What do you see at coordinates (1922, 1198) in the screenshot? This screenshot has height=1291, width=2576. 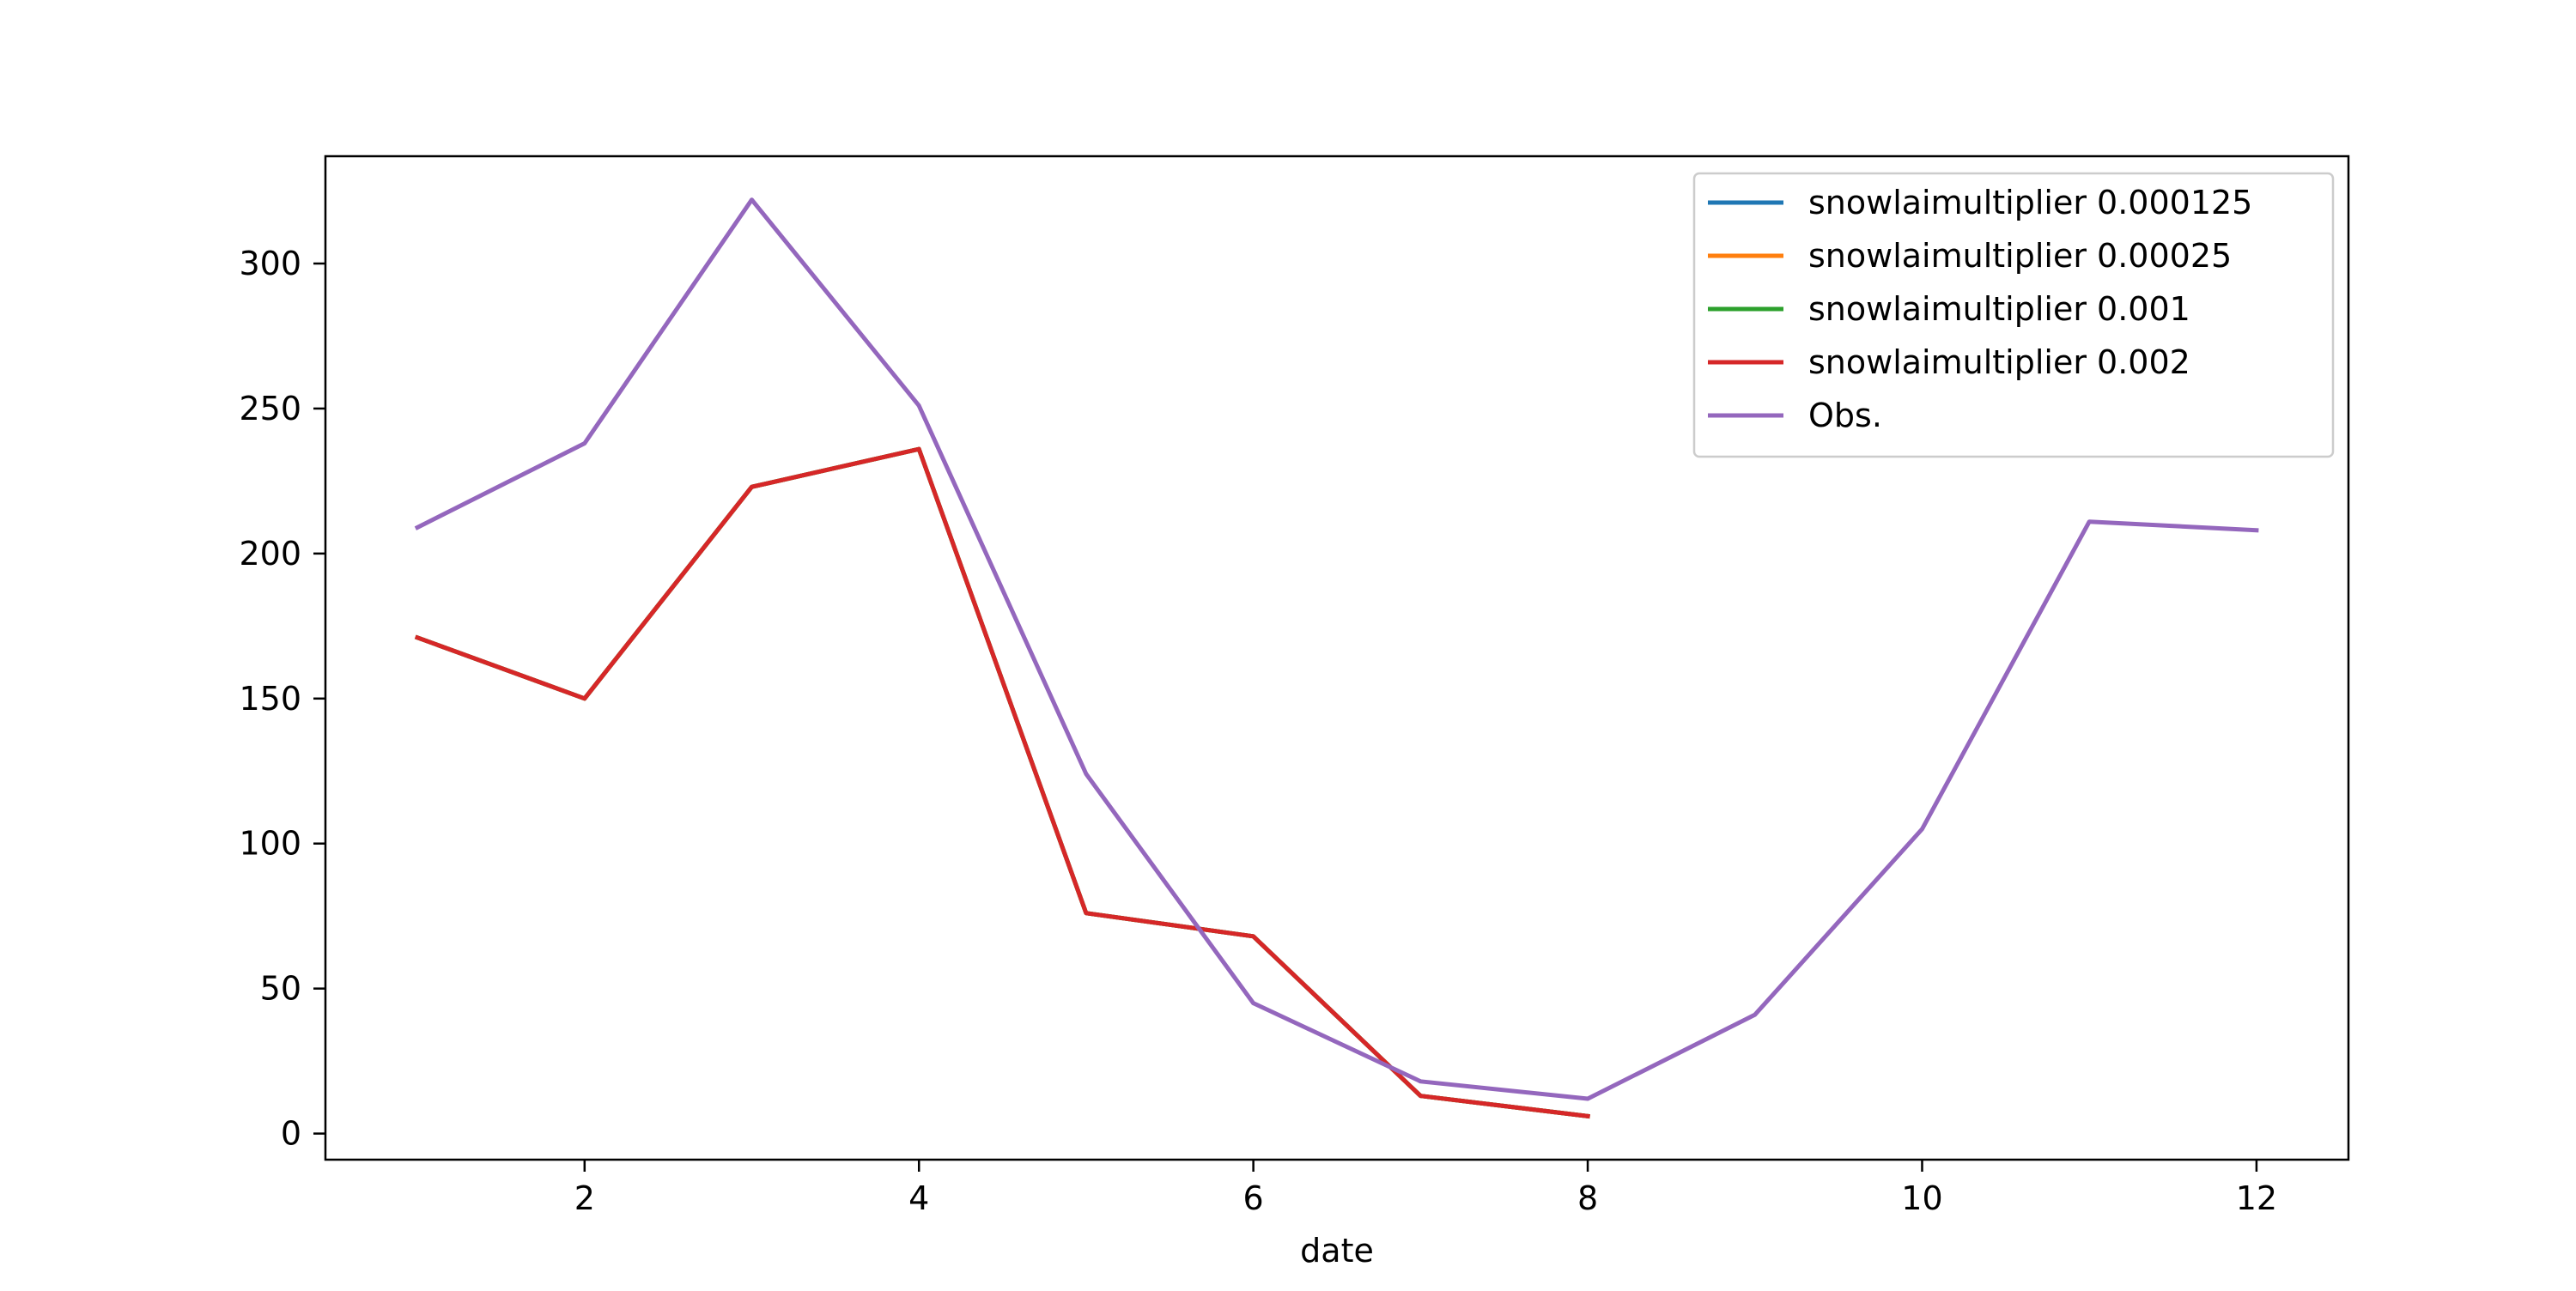 I see `x-tick-label: 10` at bounding box center [1922, 1198].